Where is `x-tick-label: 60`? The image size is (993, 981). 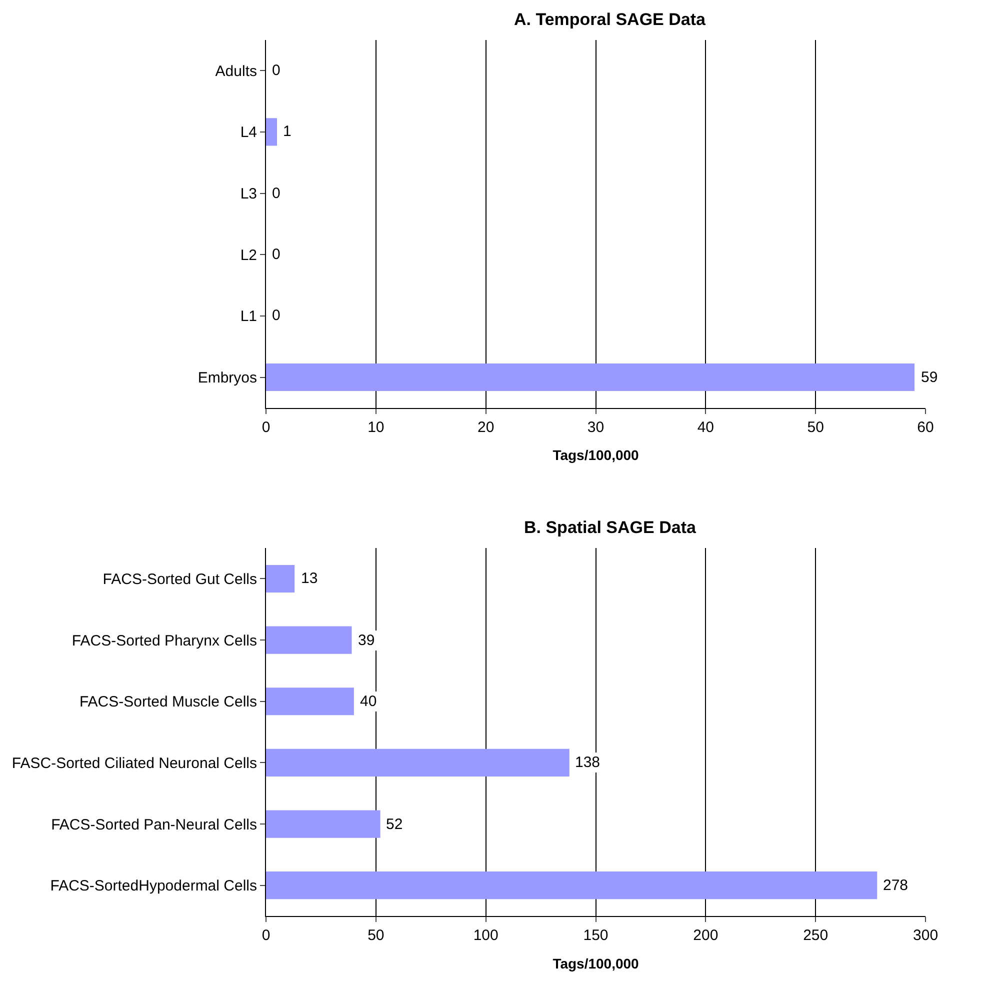 x-tick-label: 60 is located at coordinates (925, 427).